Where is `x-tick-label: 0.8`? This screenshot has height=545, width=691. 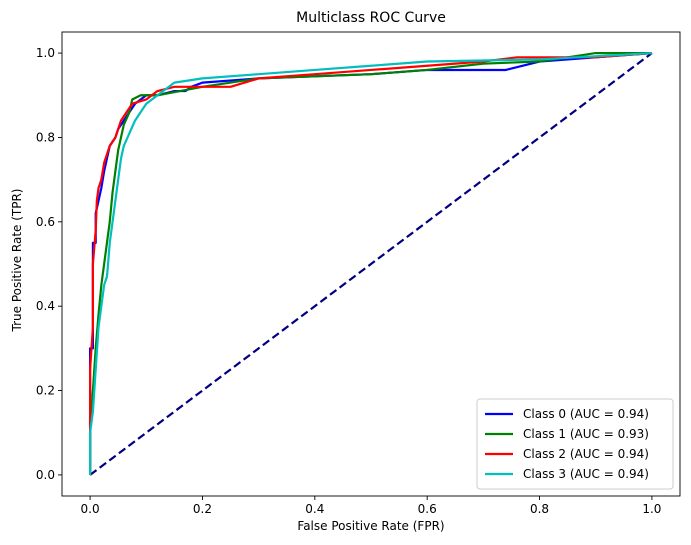
x-tick-label: 0.8 is located at coordinates (539, 509).